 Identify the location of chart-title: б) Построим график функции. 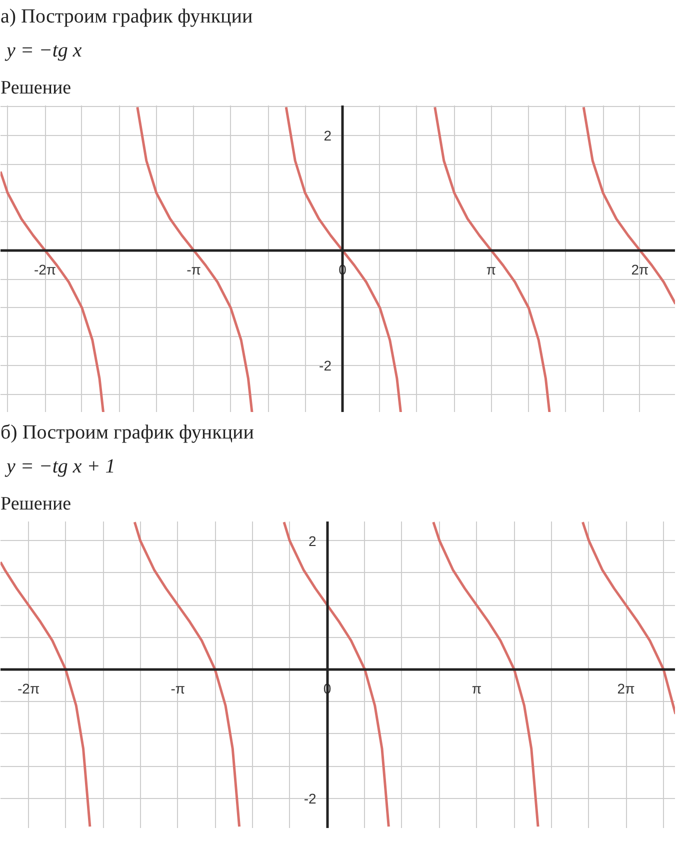
(127, 433).